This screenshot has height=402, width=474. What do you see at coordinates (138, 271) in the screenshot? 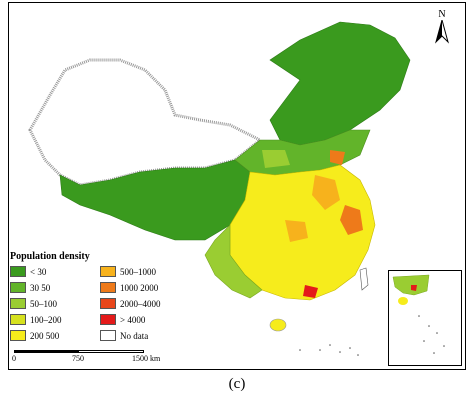
I see `legend-label: 500–1000` at bounding box center [138, 271].